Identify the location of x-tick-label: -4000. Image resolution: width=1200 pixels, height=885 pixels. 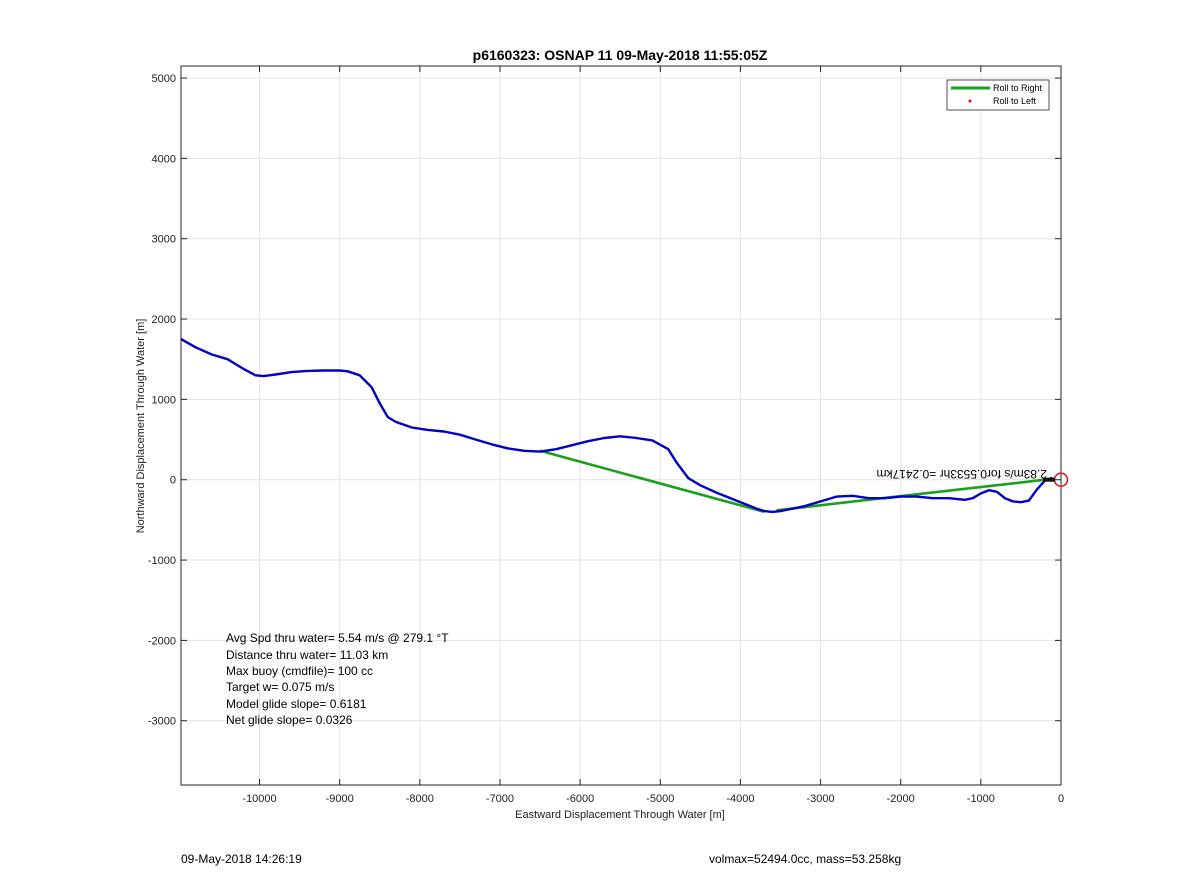
(740, 799).